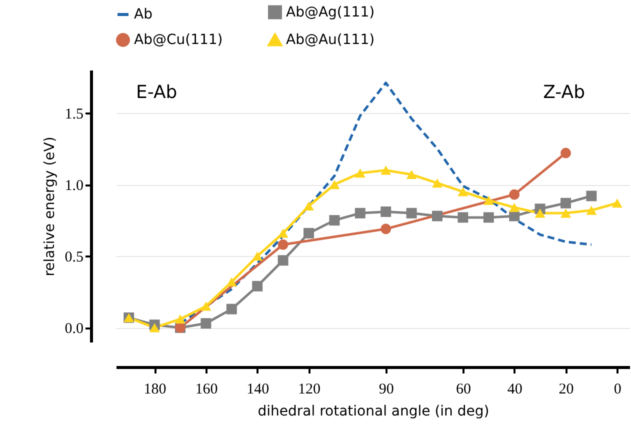 This screenshot has width=631, height=447. What do you see at coordinates (157, 92) in the screenshot?
I see `annotation: E-Ab` at bounding box center [157, 92].